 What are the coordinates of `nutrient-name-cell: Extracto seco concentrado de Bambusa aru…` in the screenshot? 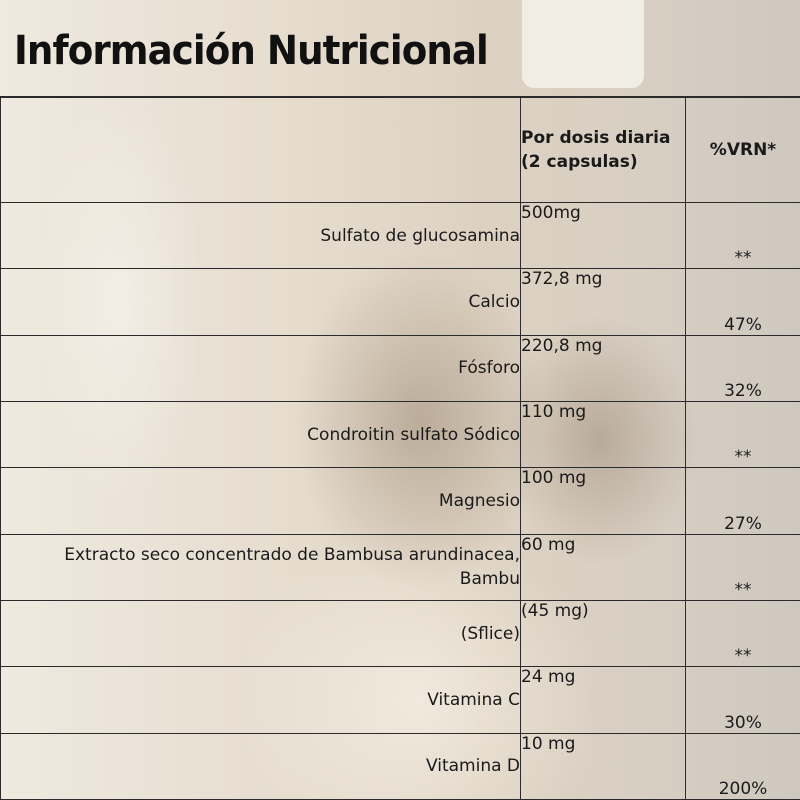 It's located at (260, 567).